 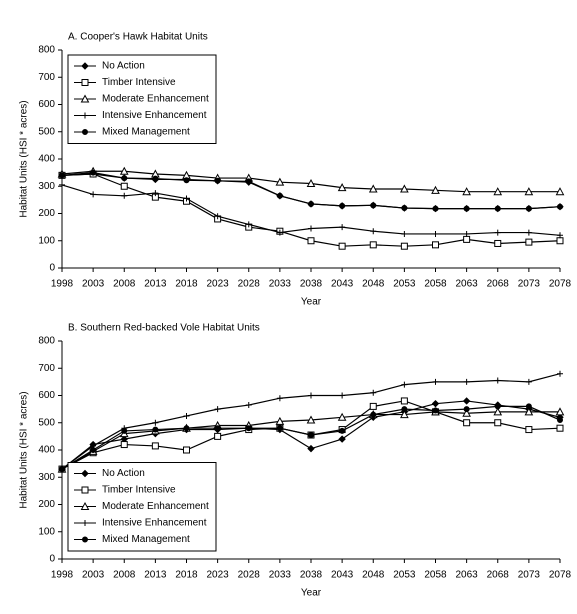 What do you see at coordinates (186, 575) in the screenshot?
I see `x-tick-label: 2018` at bounding box center [186, 575].